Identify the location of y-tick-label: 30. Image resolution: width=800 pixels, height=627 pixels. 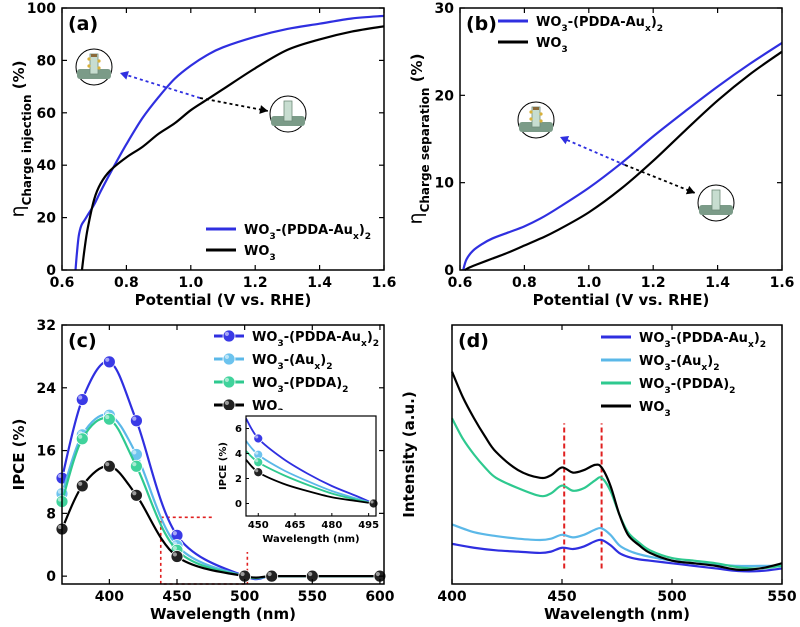
(445, 9).